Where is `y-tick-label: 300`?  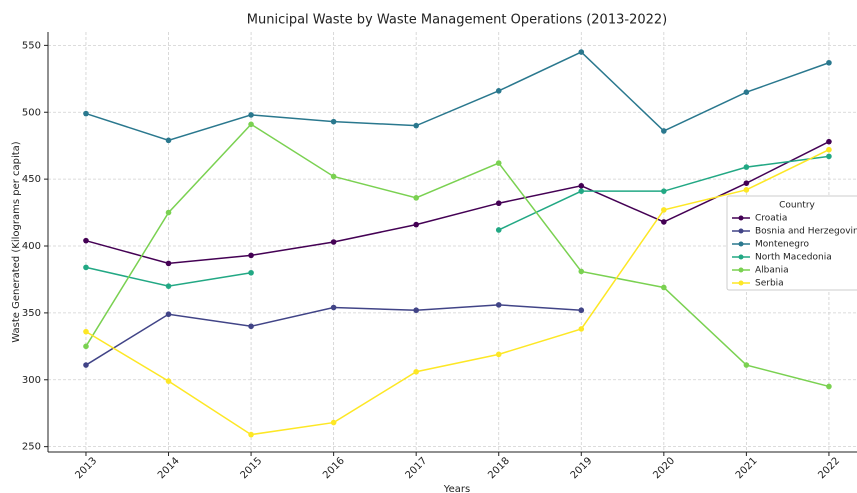 y-tick-label: 300 is located at coordinates (31, 380).